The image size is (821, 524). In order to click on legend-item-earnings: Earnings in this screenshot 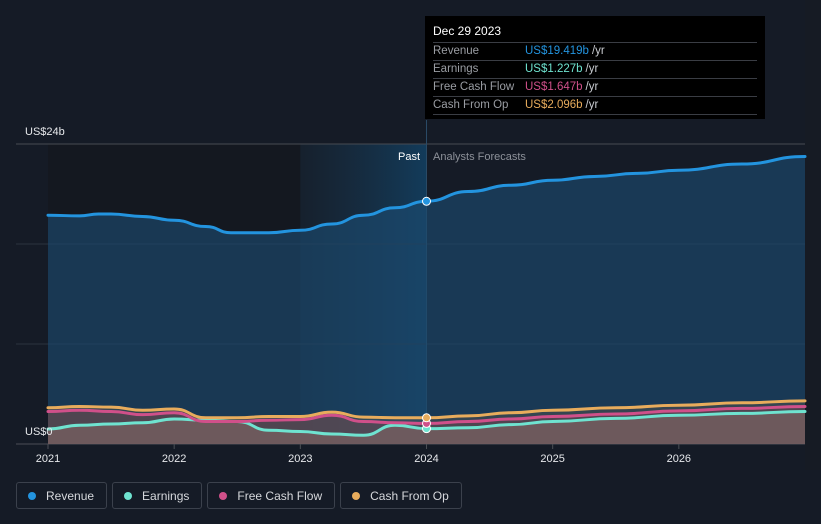, I will do `click(157, 495)`.